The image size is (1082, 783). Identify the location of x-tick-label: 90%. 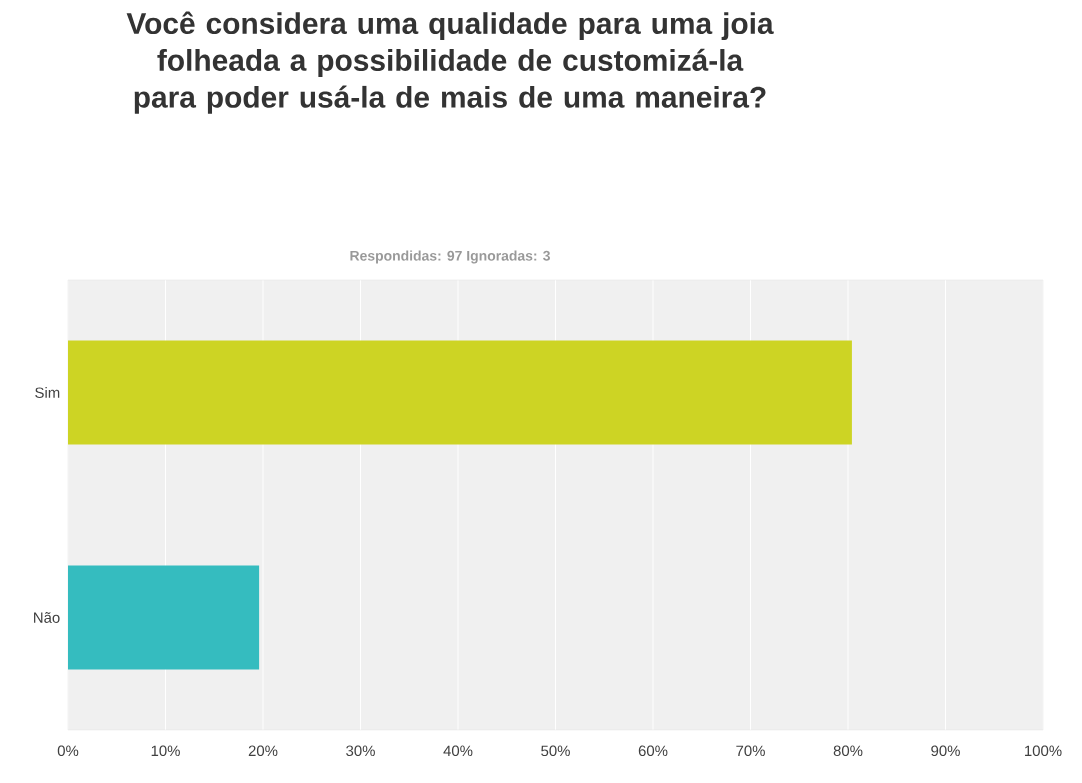
(945, 751).